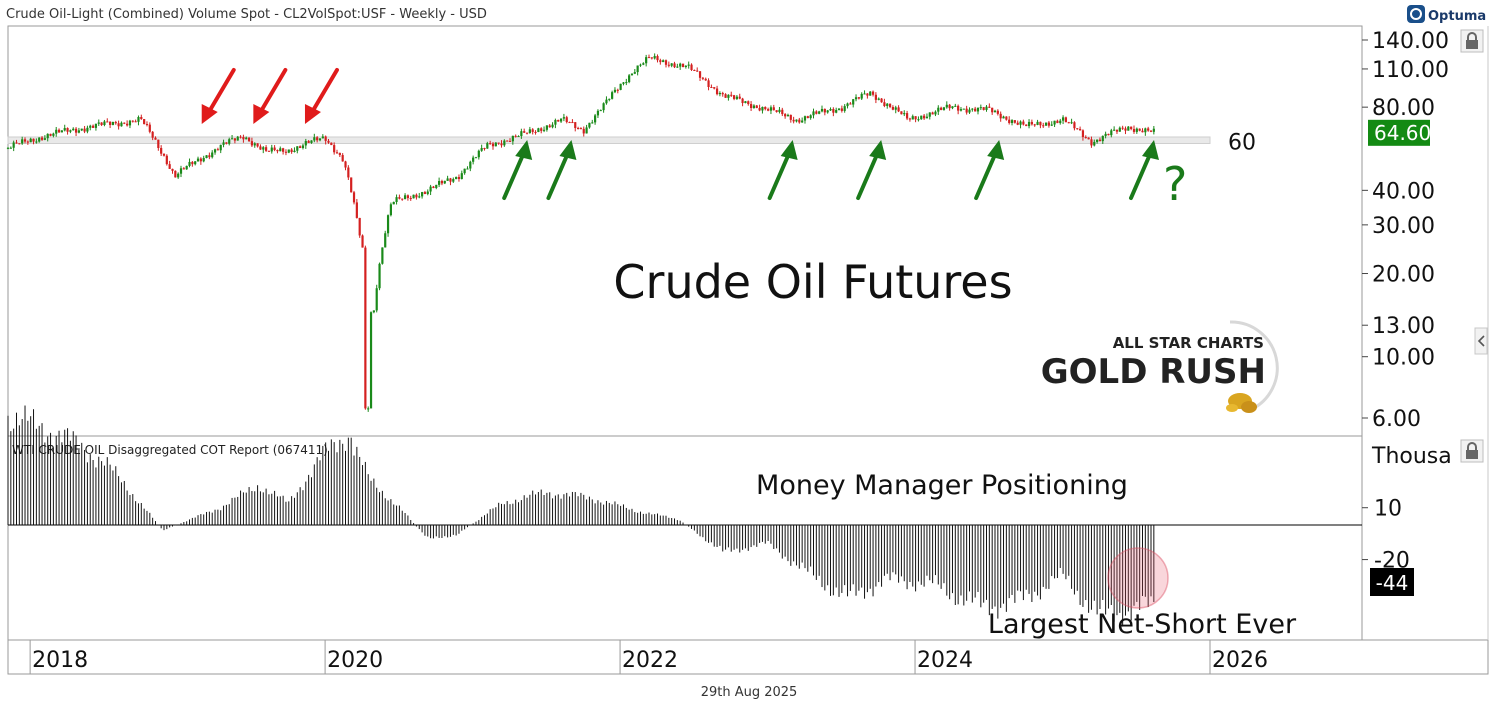  What do you see at coordinates (1446, 14) in the screenshot?
I see `optuma-logo: Optuma` at bounding box center [1446, 14].